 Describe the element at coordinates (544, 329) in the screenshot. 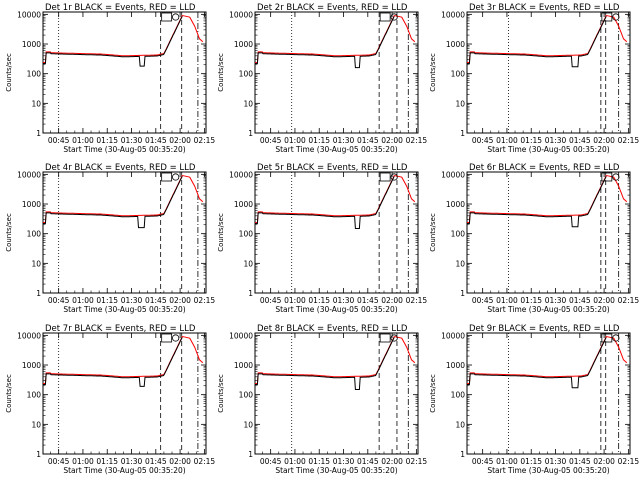

I see `chart-title: Det 9r BLACK = Events, RED = LLD` at that location.